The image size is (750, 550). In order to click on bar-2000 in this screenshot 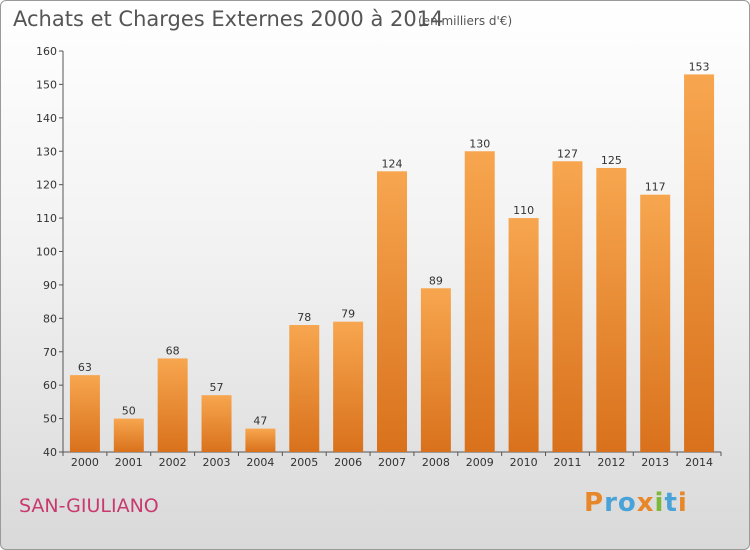, I will do `click(84, 413)`.